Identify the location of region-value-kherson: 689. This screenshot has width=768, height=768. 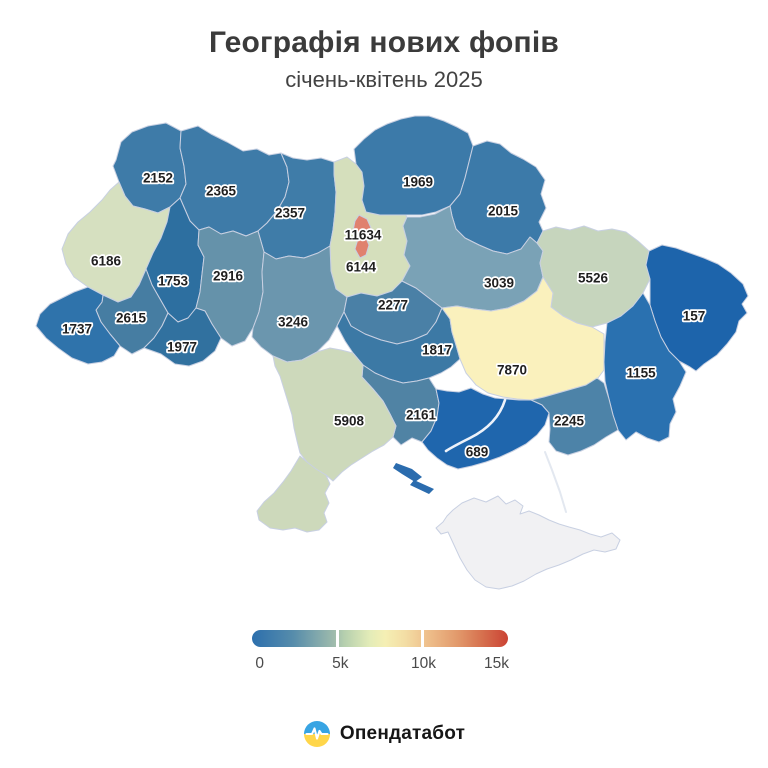
(477, 452).